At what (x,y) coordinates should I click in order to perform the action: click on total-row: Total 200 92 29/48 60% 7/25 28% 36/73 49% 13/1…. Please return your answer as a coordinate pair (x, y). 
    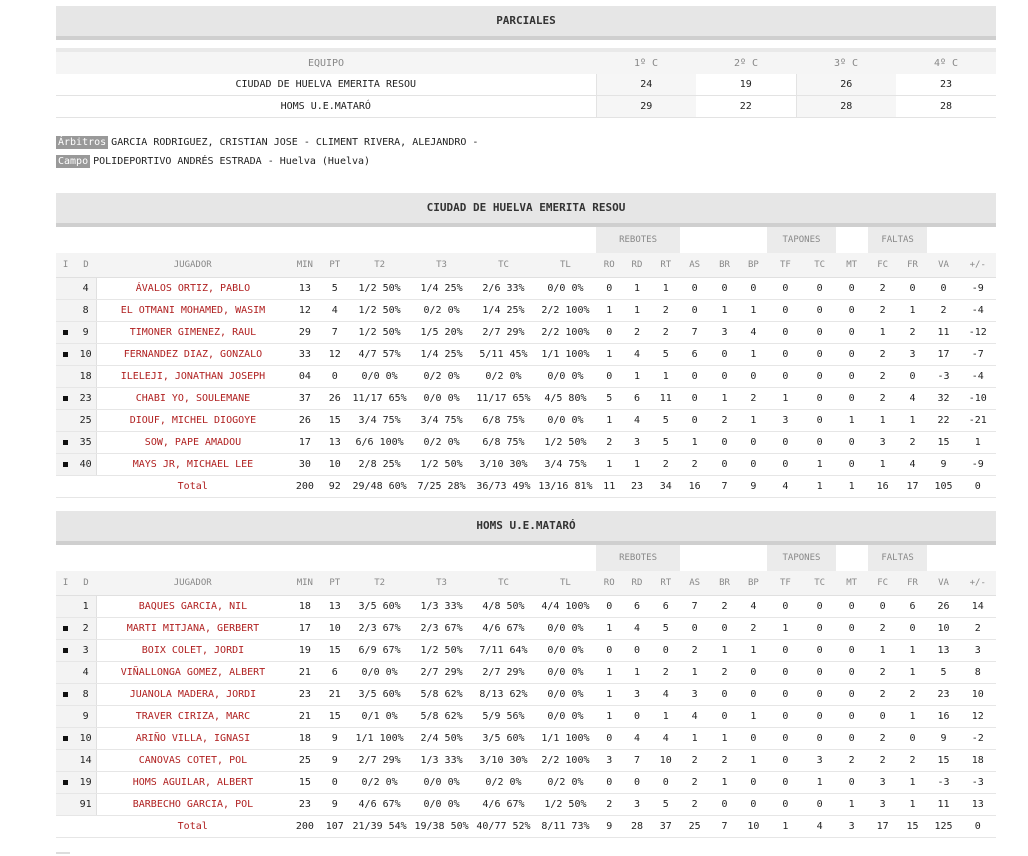
    Looking at the image, I should click on (526, 486).